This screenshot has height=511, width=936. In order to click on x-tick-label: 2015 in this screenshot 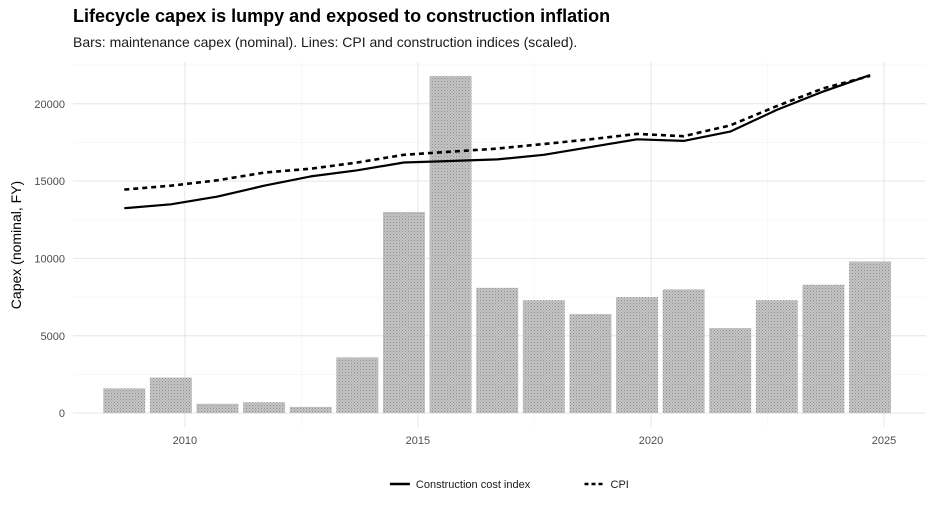, I will do `click(418, 441)`.